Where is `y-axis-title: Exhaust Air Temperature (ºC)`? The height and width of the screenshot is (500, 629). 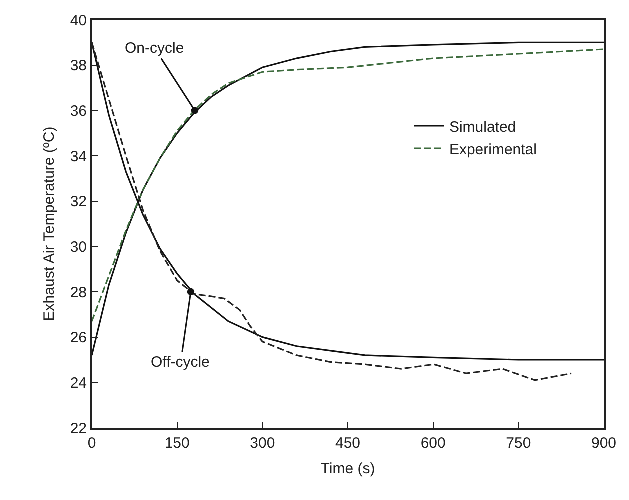
y-axis-title: Exhaust Air Temperature (ºC) is located at coordinates (49, 224).